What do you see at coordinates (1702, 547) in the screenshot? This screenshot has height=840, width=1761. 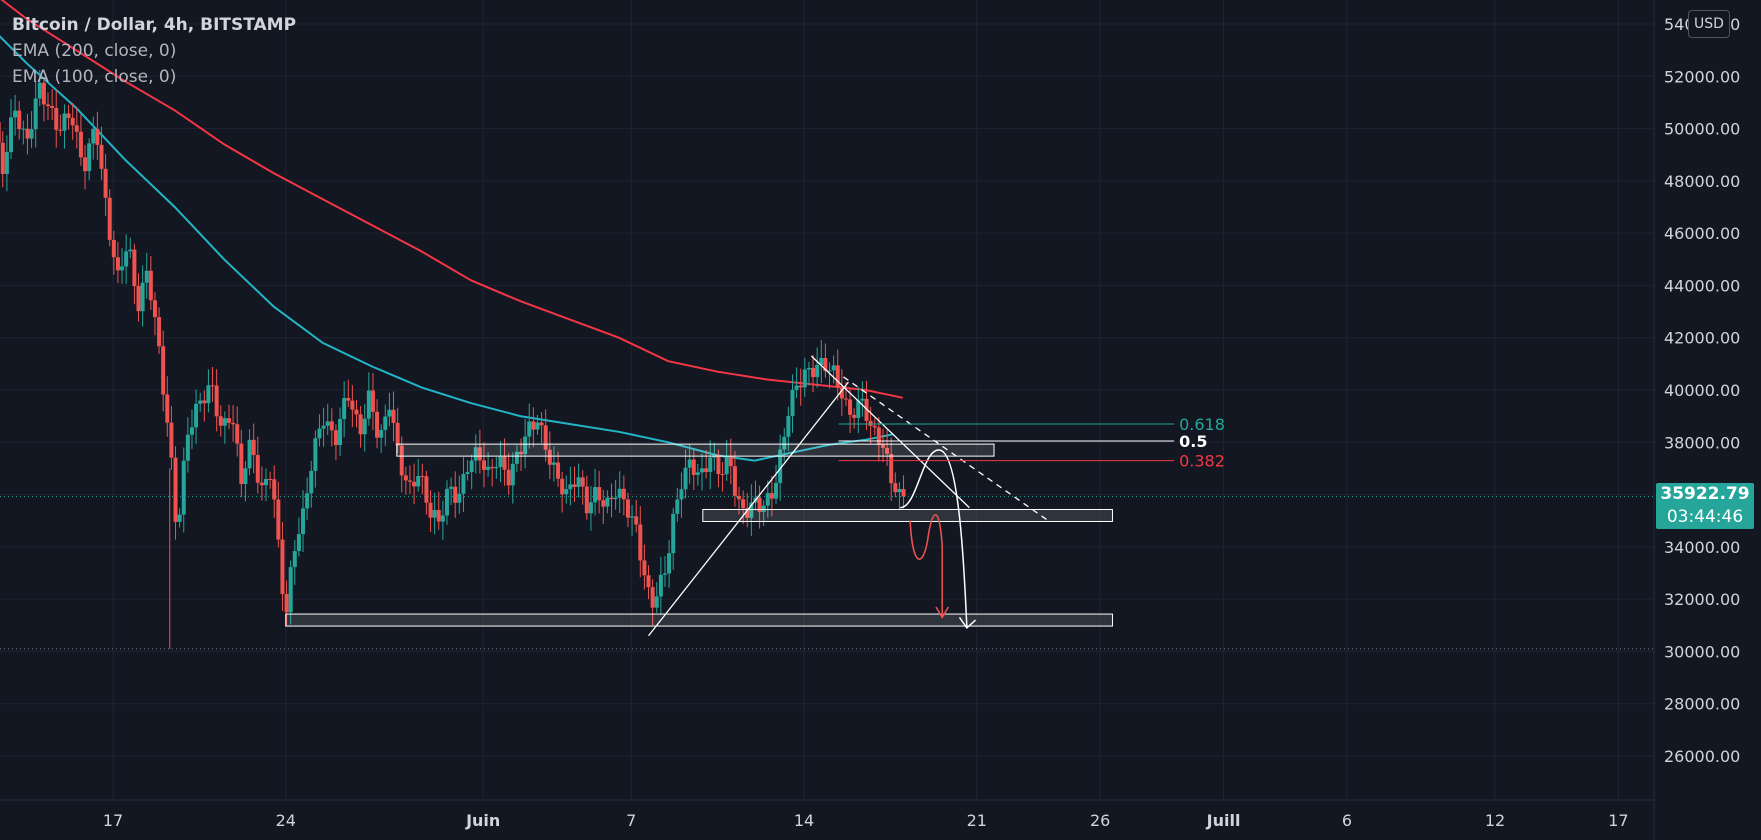 I see `y-tick-label: 34000.00` at bounding box center [1702, 547].